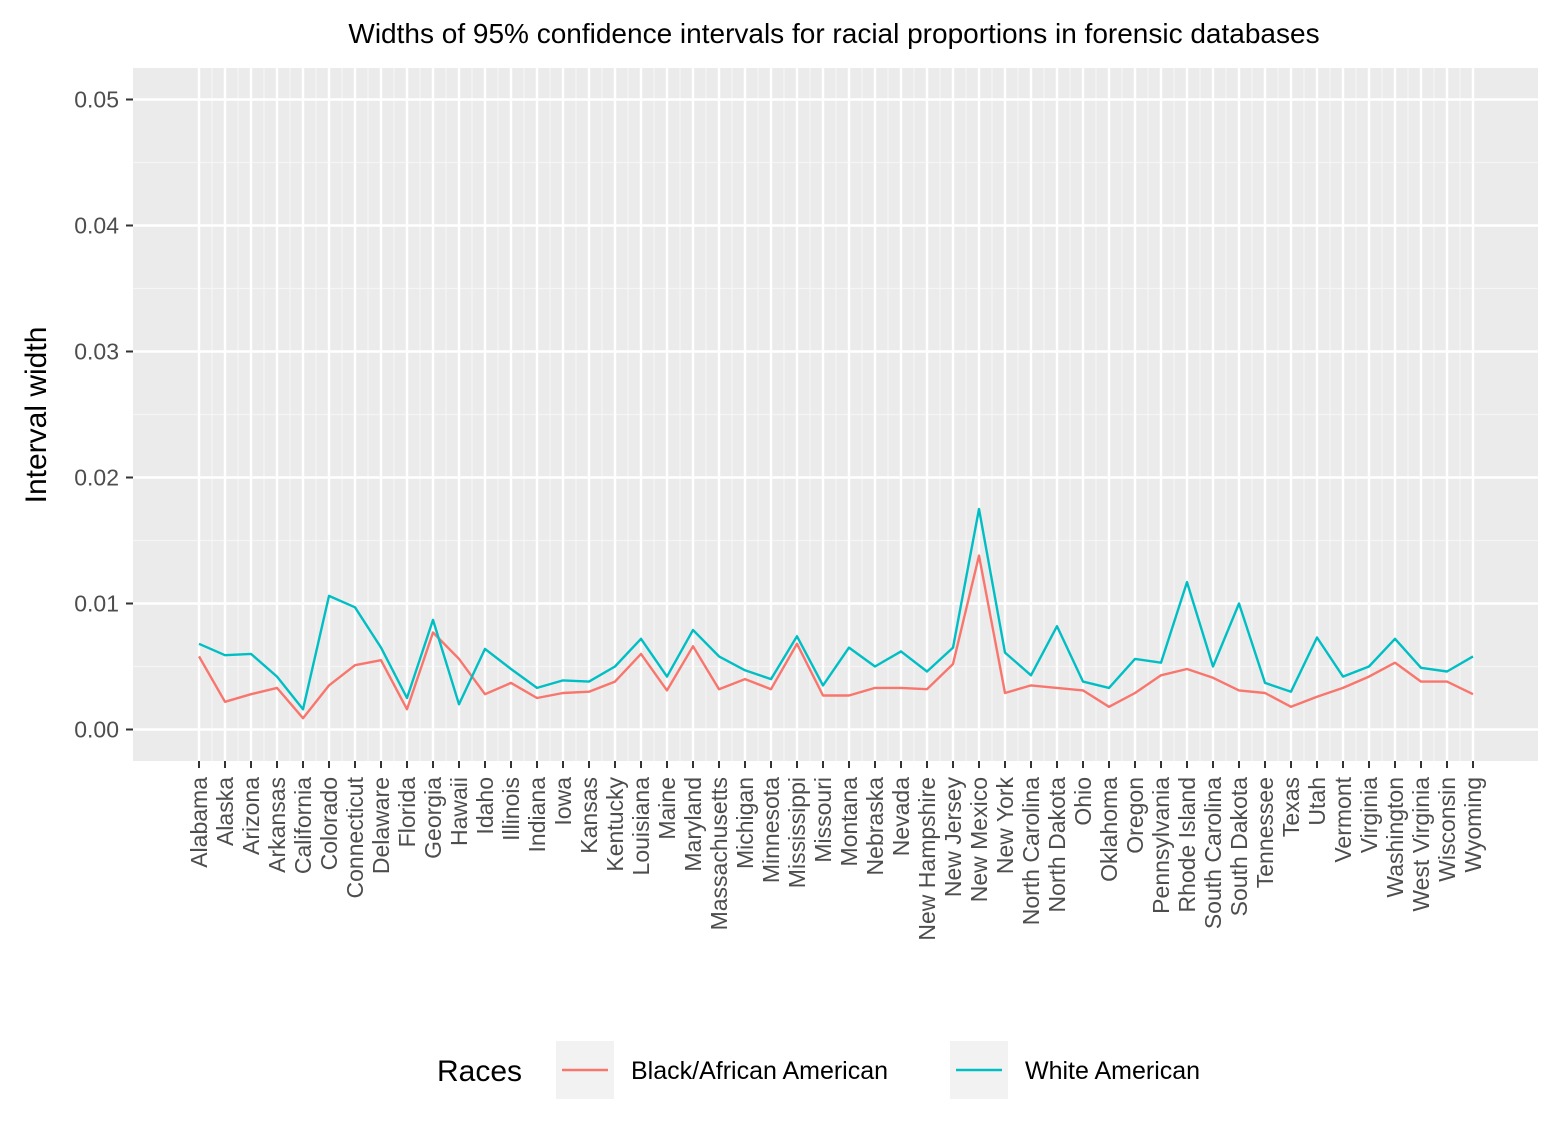 The height and width of the screenshot is (1133, 1556). Describe the element at coordinates (1112, 1071) in the screenshot. I see `legend-label: White American` at that location.